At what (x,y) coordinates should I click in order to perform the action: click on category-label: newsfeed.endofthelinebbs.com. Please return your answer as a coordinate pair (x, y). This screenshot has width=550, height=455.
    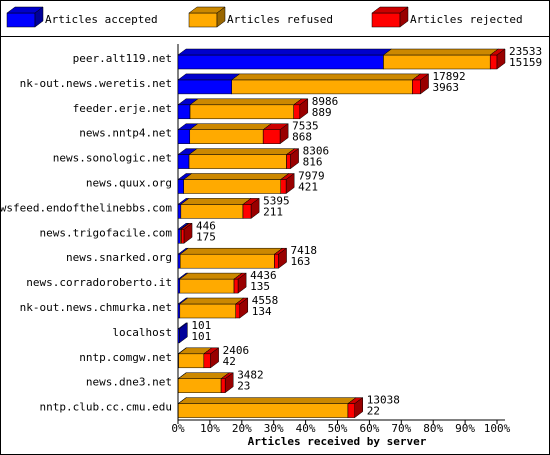
    Looking at the image, I should click on (86, 207).